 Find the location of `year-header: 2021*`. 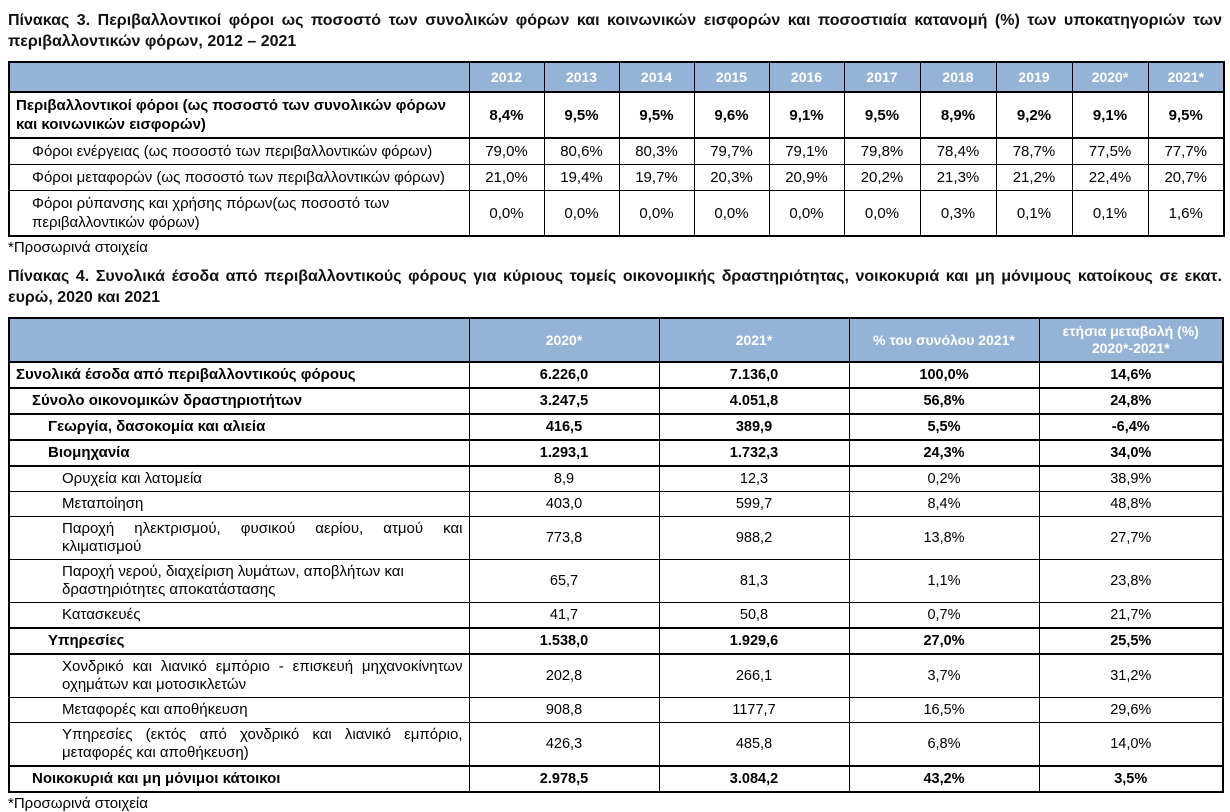

year-header: 2021* is located at coordinates (1186, 77).